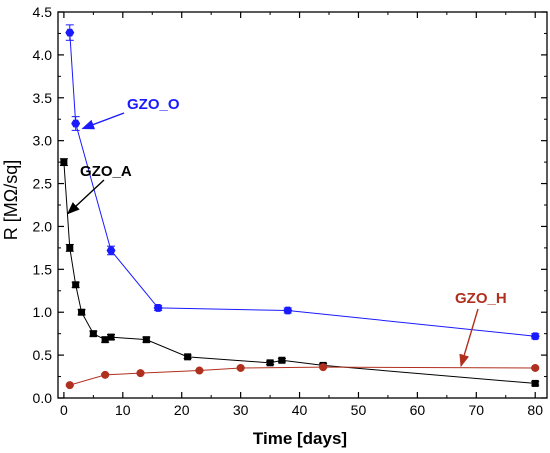  Describe the element at coordinates (535, 410) in the screenshot. I see `x-tick-label: 80` at that location.